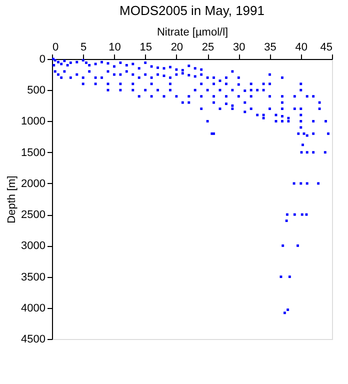 The width and height of the screenshot is (348, 384). I want to click on x-tick-label: 0, so click(55, 48).